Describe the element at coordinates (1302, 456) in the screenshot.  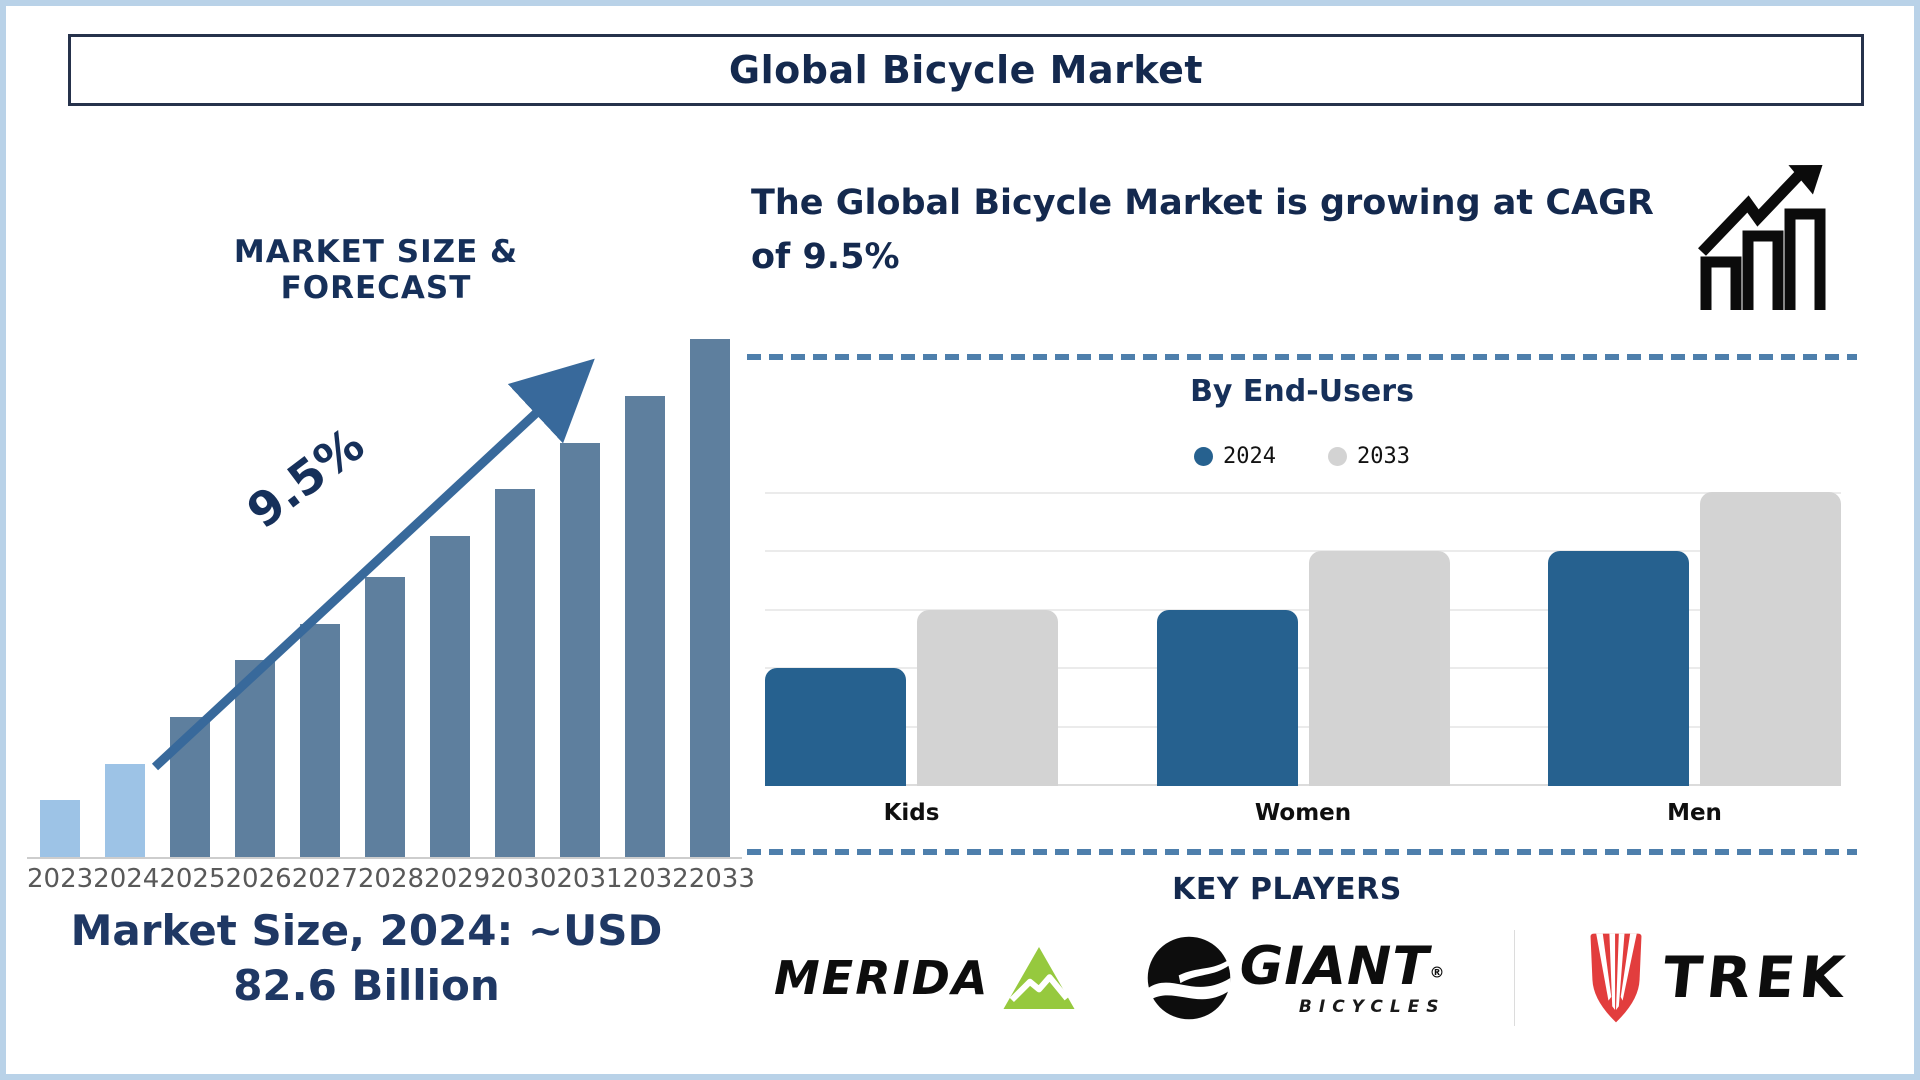
I see `end-users-legend: 2024 2033` at that location.